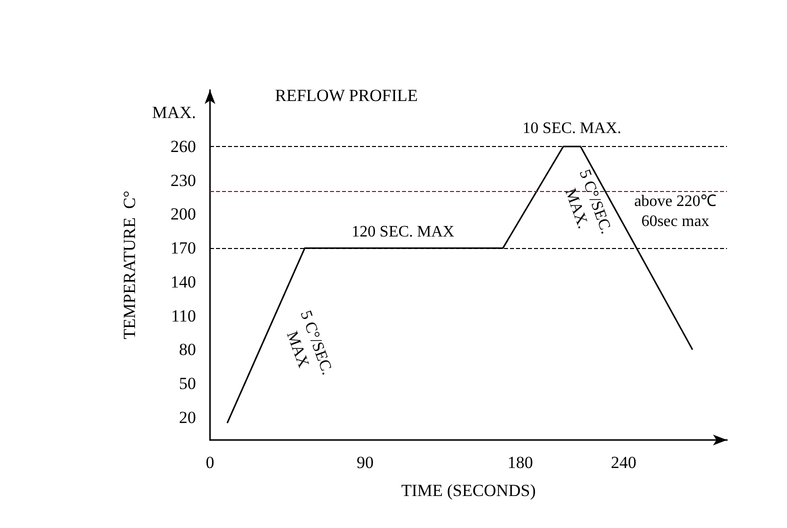 The width and height of the screenshot is (787, 528). Describe the element at coordinates (183, 282) in the screenshot. I see `y-tick-label: 140` at that location.